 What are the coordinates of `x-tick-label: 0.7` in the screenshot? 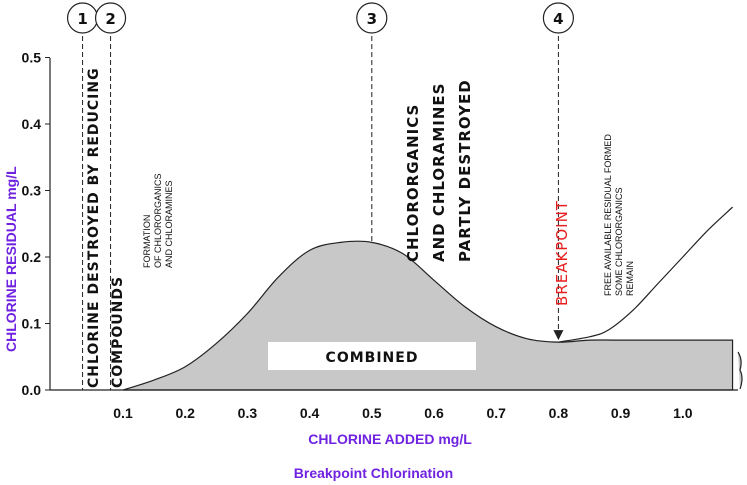 It's located at (496, 413).